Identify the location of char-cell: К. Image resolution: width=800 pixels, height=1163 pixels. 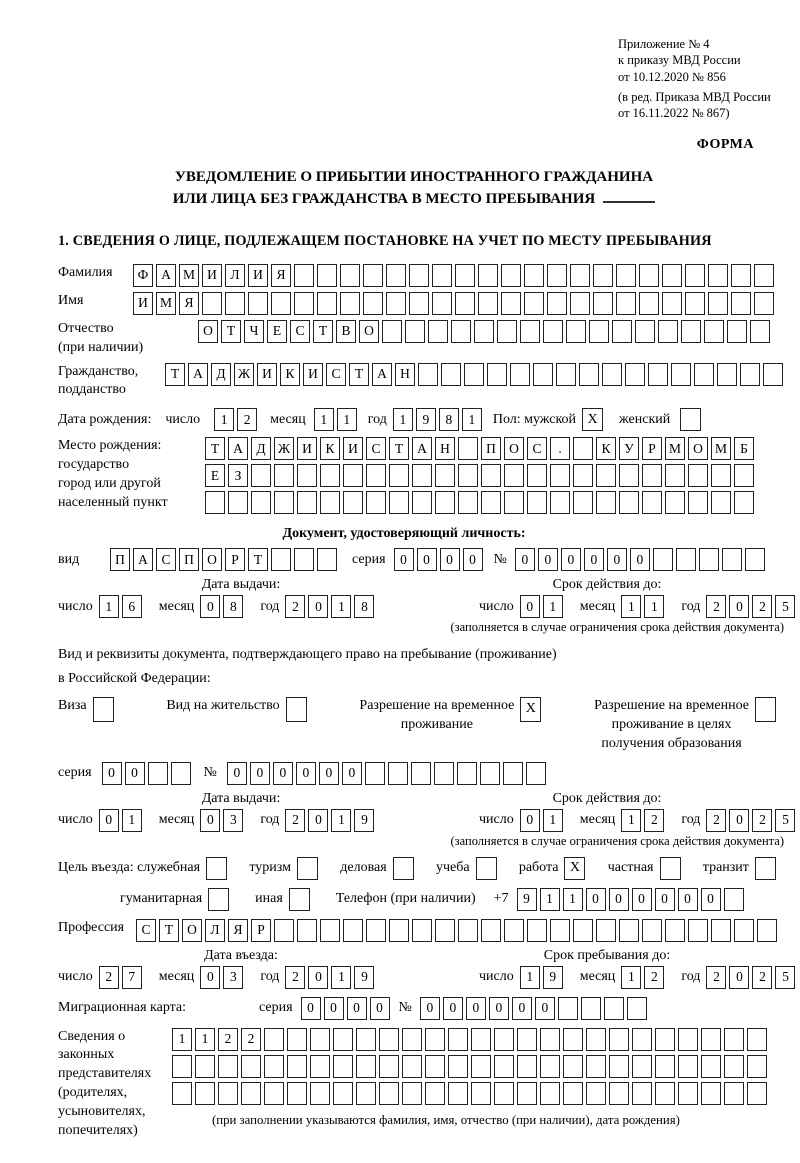
(330, 449).